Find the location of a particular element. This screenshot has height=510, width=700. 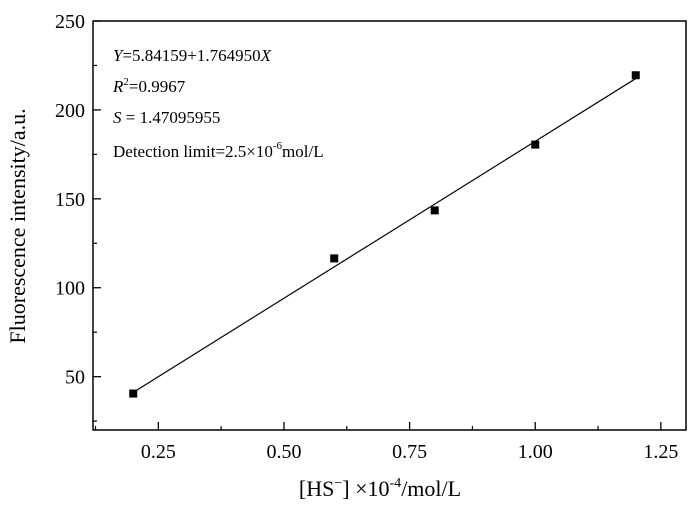

x-tick-label: 0.75 is located at coordinates (409, 452).